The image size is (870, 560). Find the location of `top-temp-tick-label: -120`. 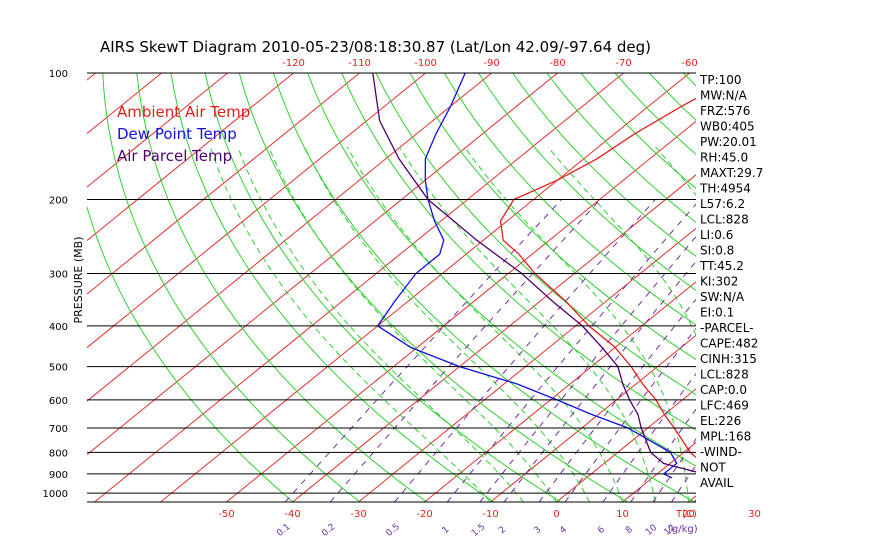

top-temp-tick-label: -120 is located at coordinates (293, 63).